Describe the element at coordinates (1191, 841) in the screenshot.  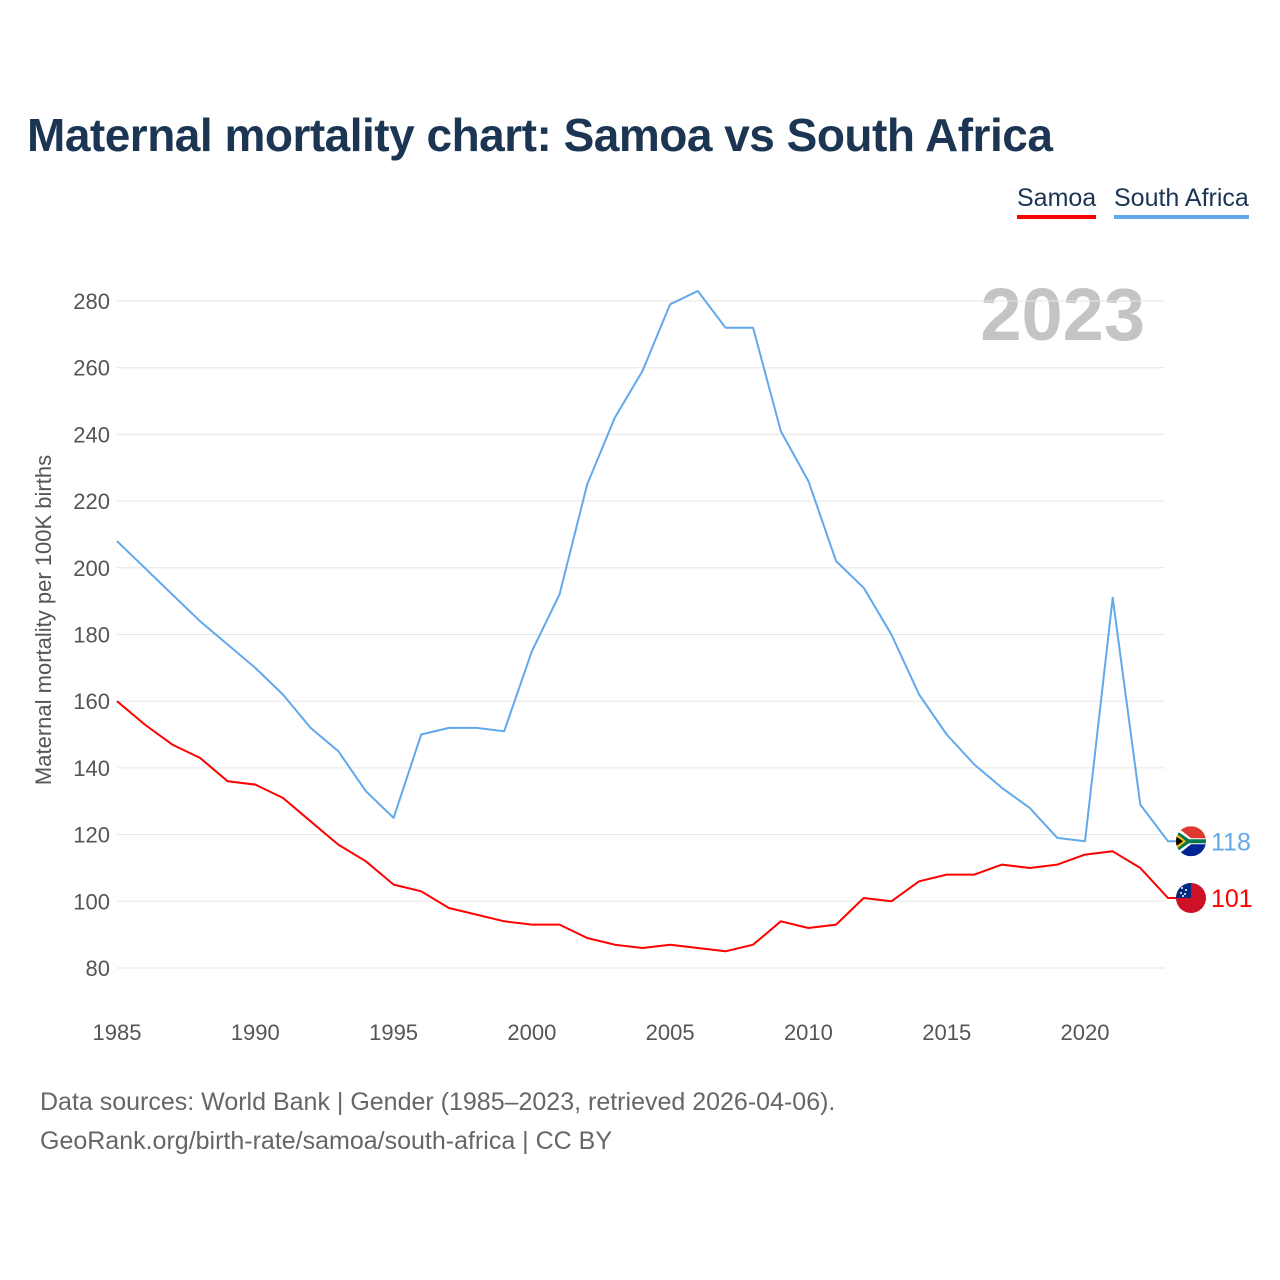
I see `south-africa-flag-icon` at that location.